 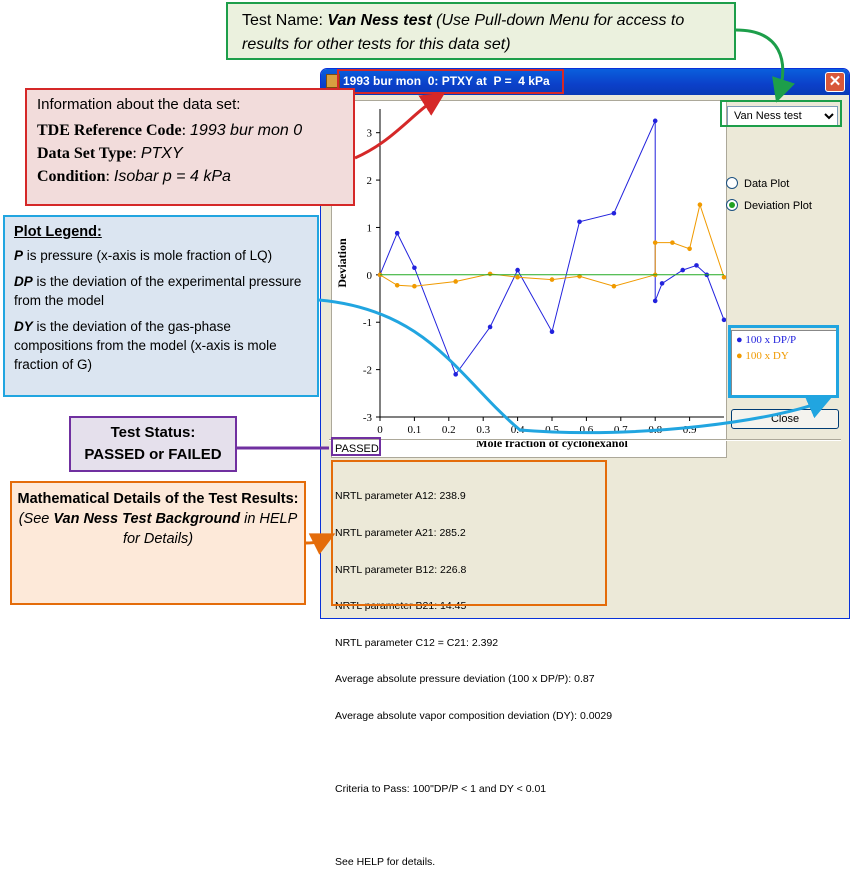 I want to click on app-icon, so click(x=333, y=81).